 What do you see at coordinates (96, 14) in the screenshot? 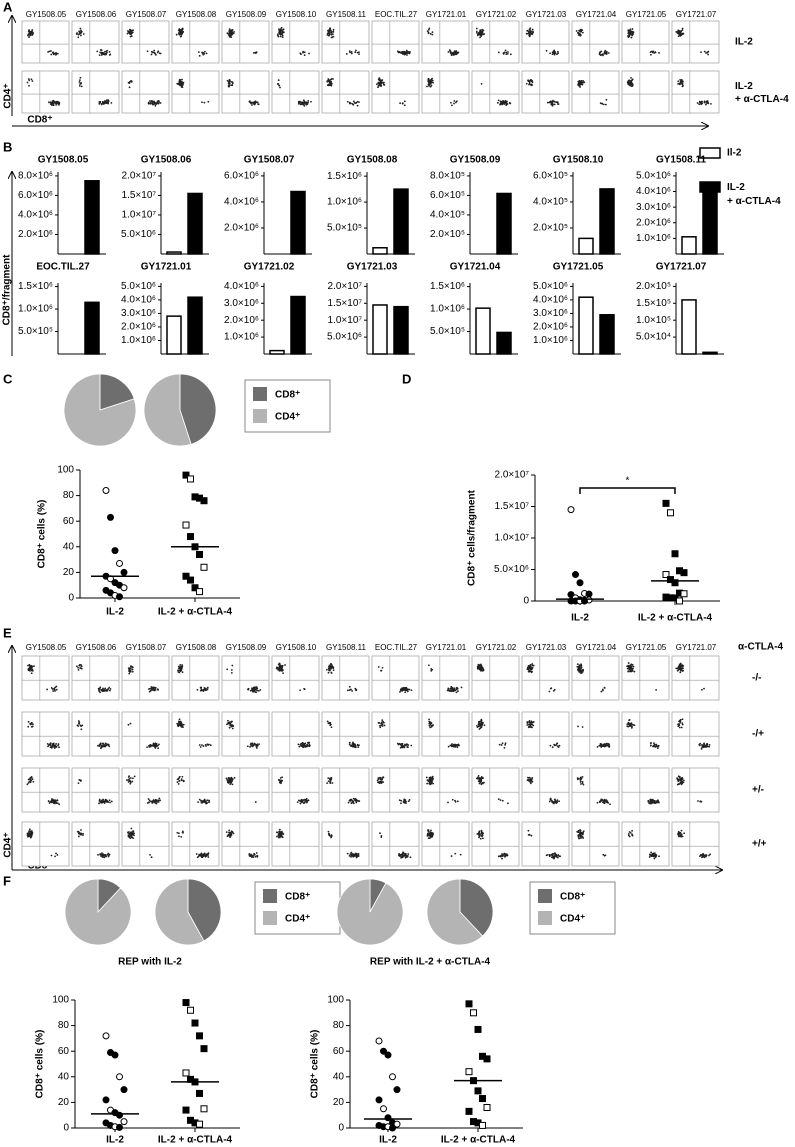
I see `sample-label: GY1508.06` at bounding box center [96, 14].